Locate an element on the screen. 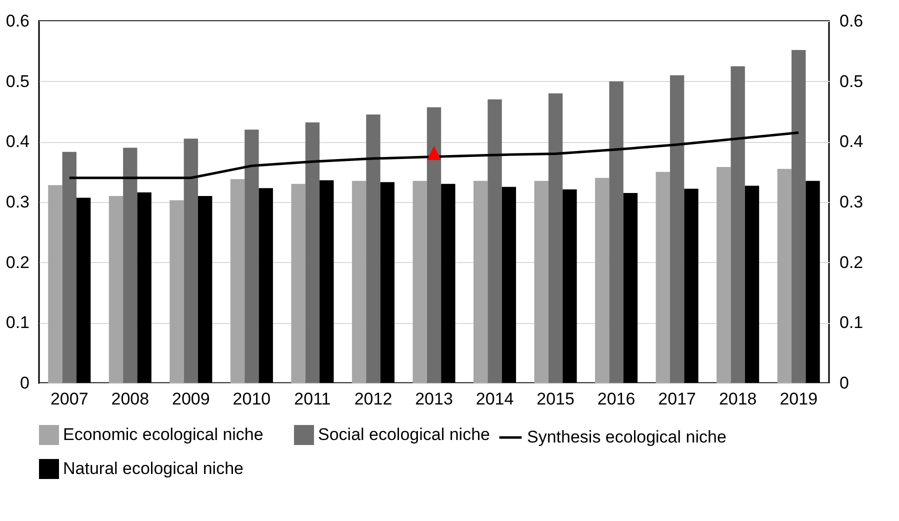 The height and width of the screenshot is (521, 899). y-tick-label: 0.5 is located at coordinates (18, 81).